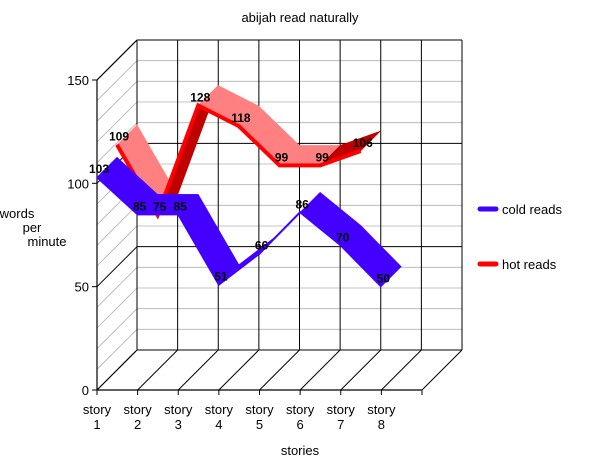 The width and height of the screenshot is (600, 463). What do you see at coordinates (259, 417) in the screenshot?
I see `x-tick-label: story 5` at bounding box center [259, 417].